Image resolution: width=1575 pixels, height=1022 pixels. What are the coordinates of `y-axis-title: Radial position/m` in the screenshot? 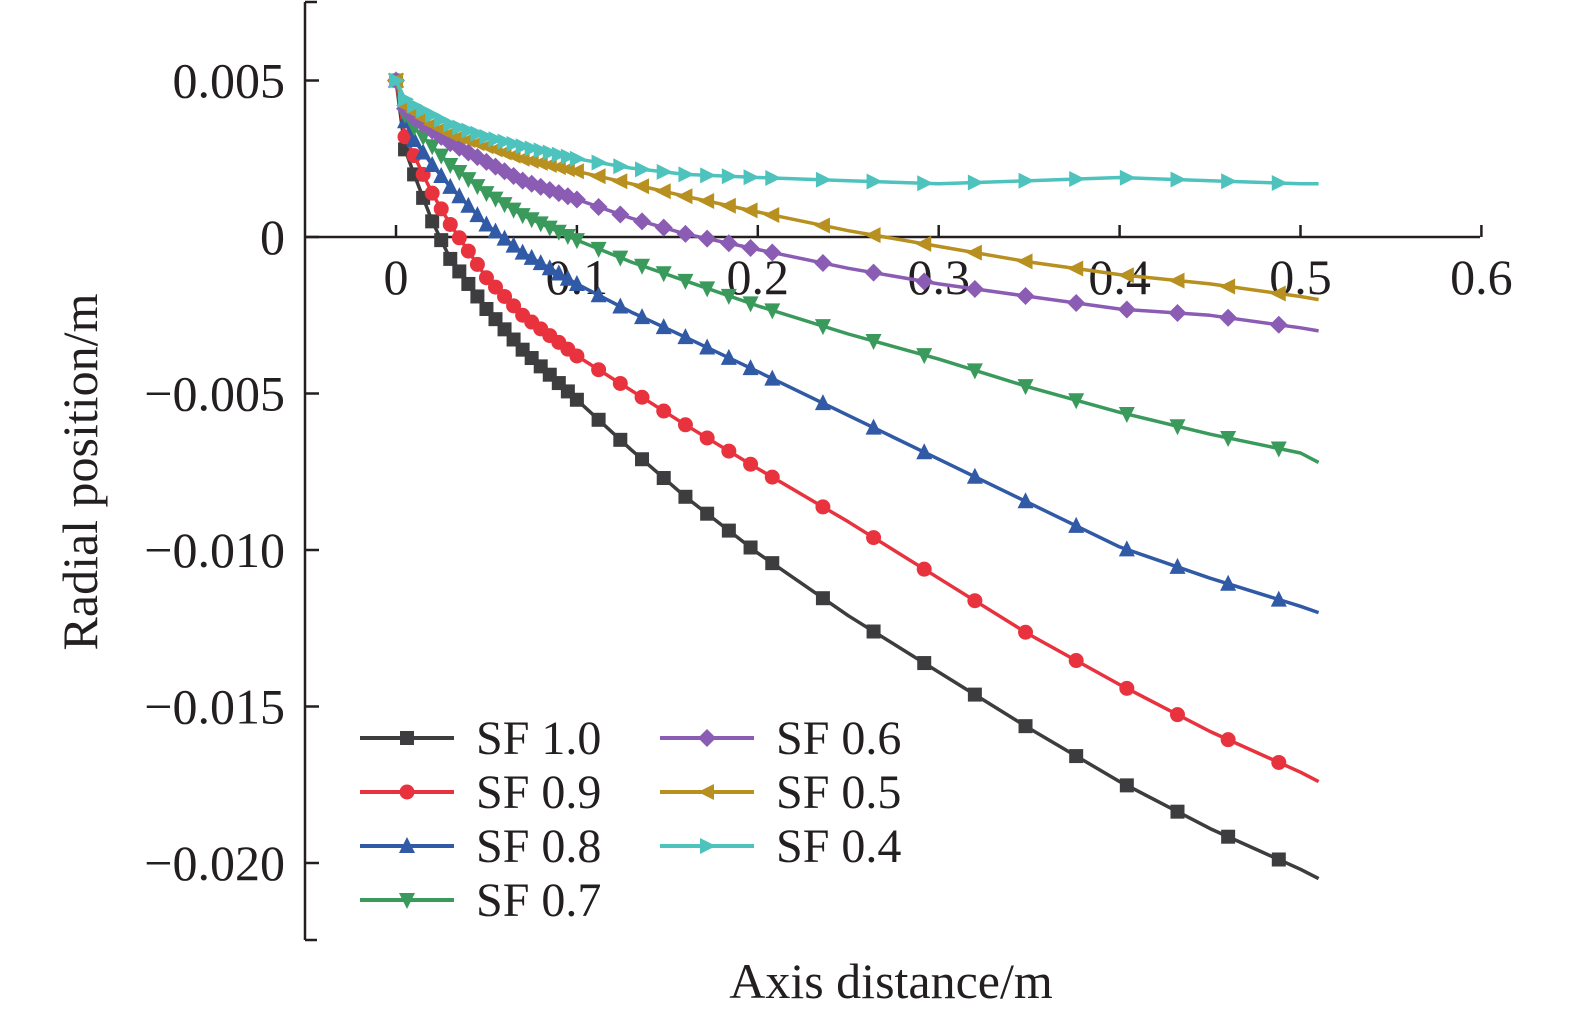 It's located at (80, 471).